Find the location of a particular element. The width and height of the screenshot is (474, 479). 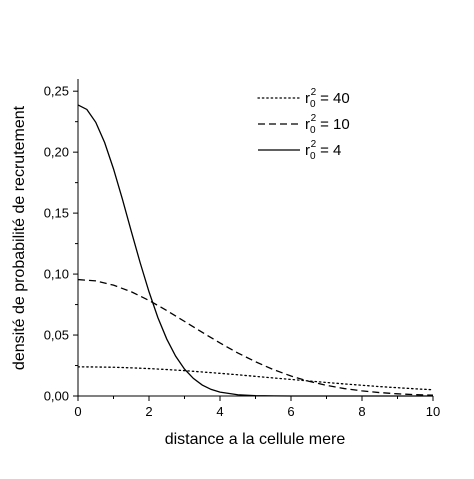

y-tick-label: 0,10 is located at coordinates (56, 274).